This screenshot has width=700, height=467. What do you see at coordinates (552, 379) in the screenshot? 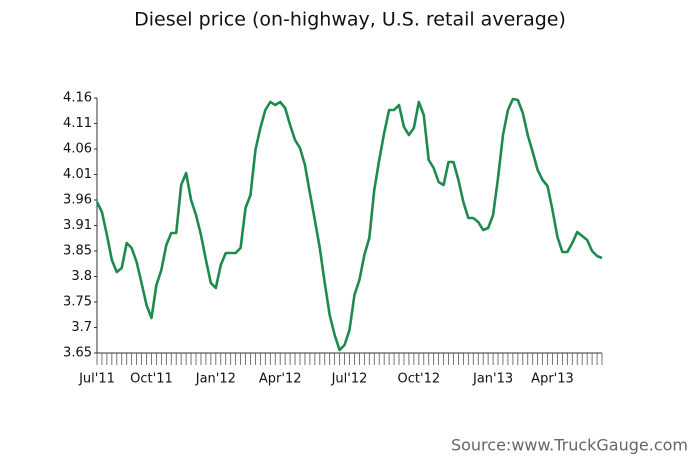
I see `x-tick-label: Apr'13` at bounding box center [552, 379].